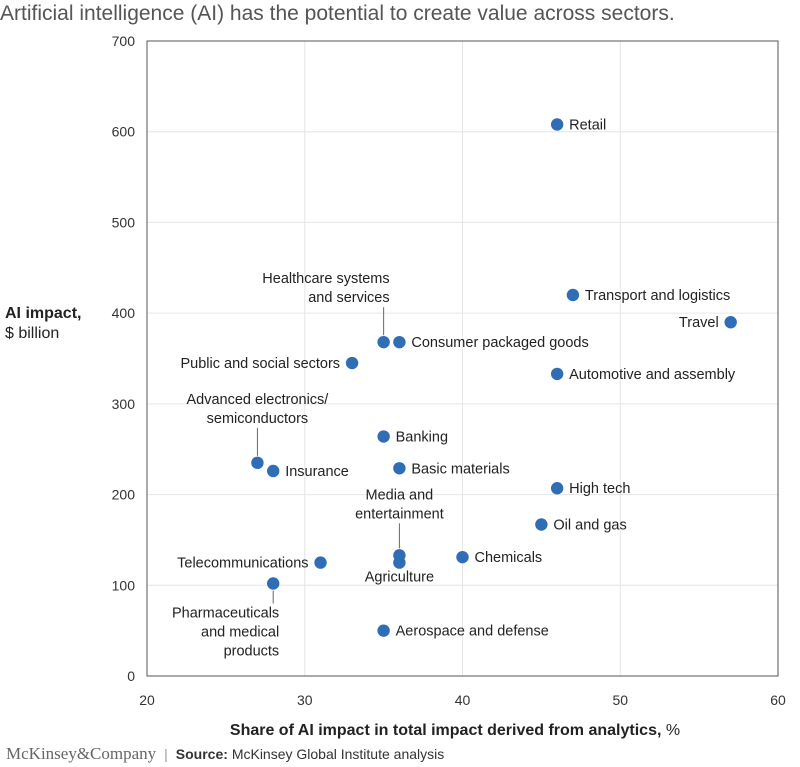  What do you see at coordinates (43, 313) in the screenshot?
I see `y-axis-label-main: AI impact,` at bounding box center [43, 313].